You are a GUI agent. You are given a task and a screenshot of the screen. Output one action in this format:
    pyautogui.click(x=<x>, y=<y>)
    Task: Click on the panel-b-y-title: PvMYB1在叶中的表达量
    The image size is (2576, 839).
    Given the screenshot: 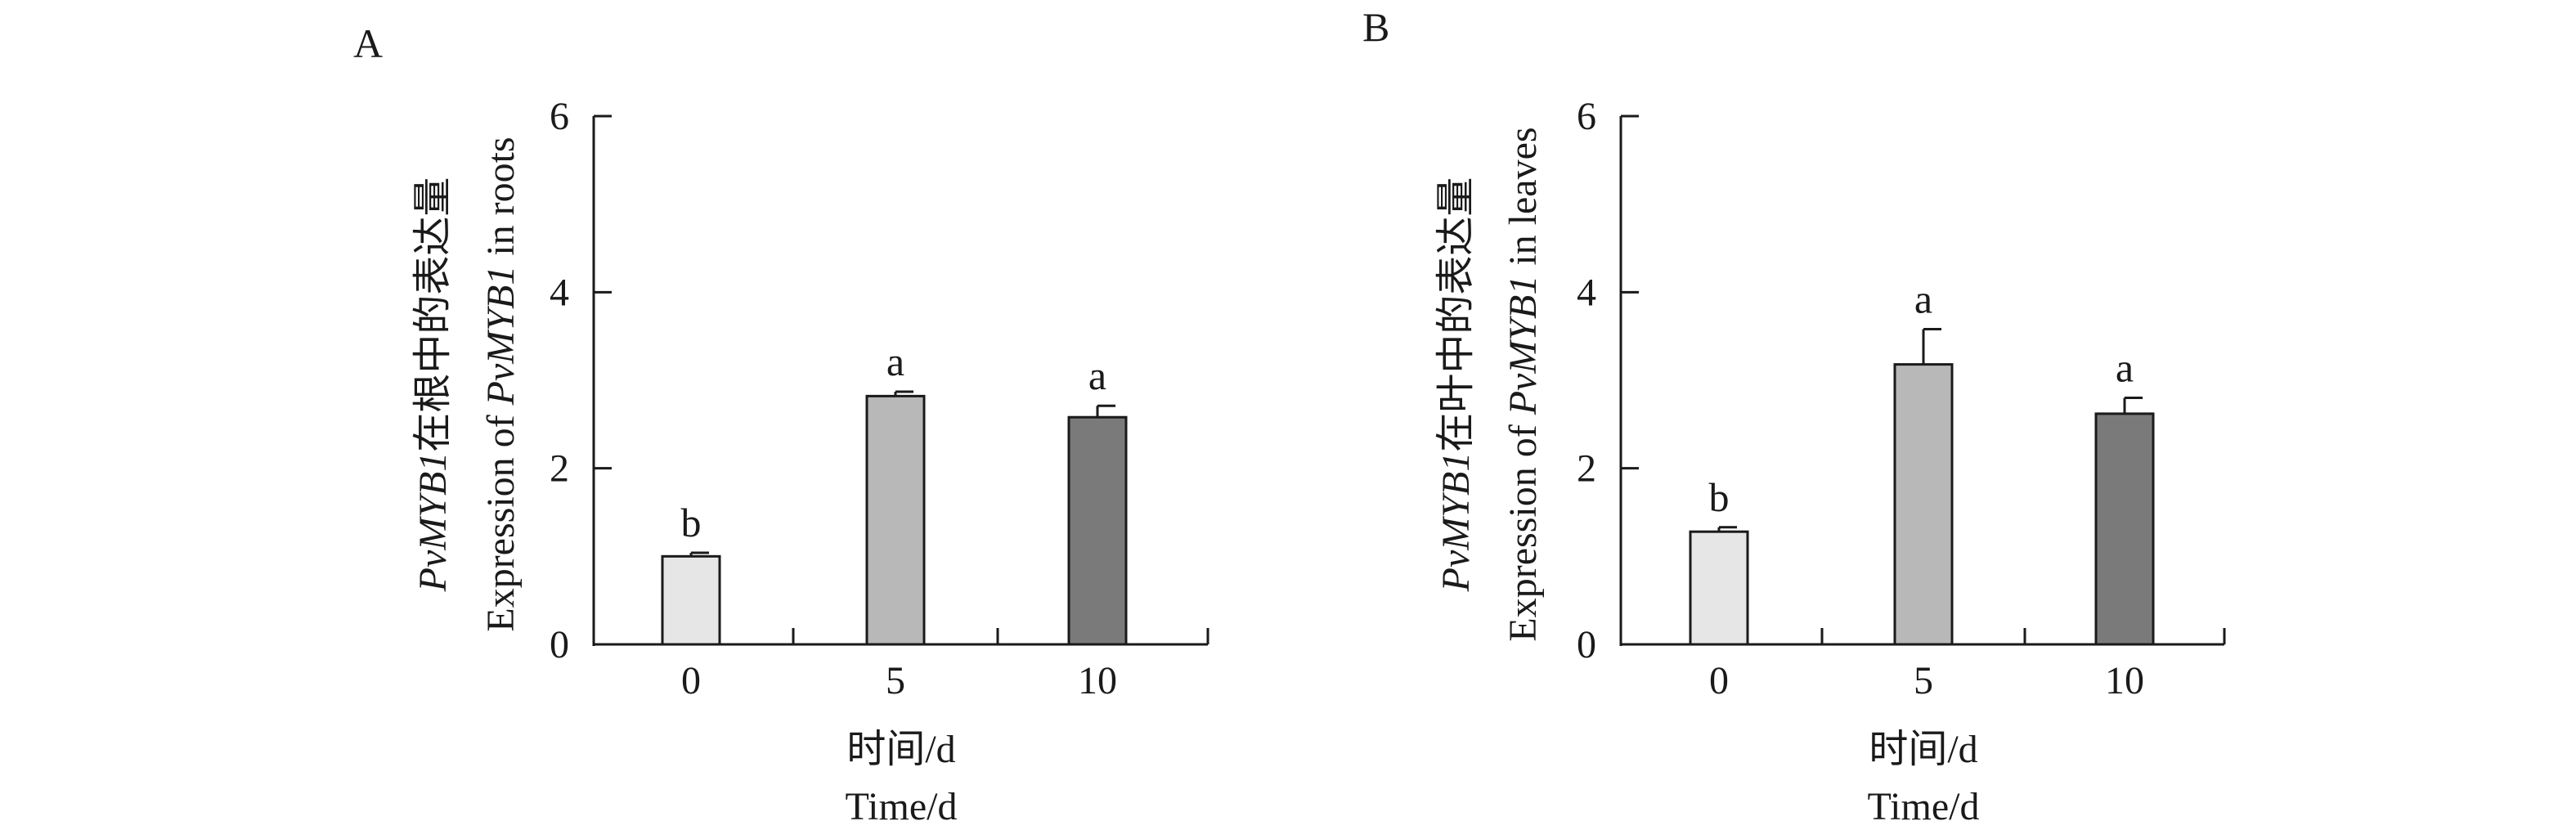 What is the action you would take?
    pyautogui.click(x=1456, y=385)
    